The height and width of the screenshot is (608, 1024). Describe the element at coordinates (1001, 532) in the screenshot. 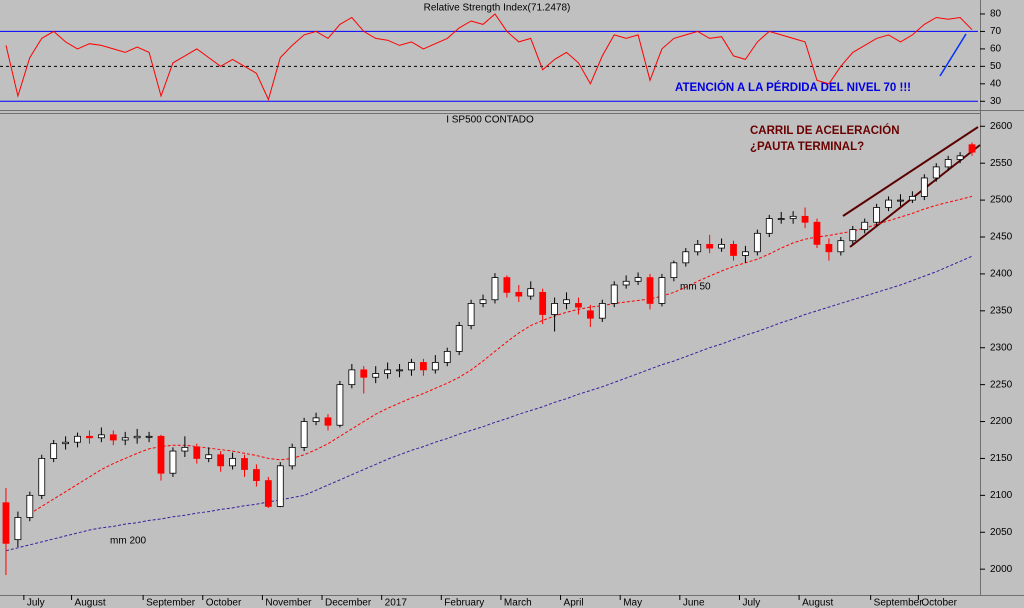

I see `y-tick-label: 2050` at that location.